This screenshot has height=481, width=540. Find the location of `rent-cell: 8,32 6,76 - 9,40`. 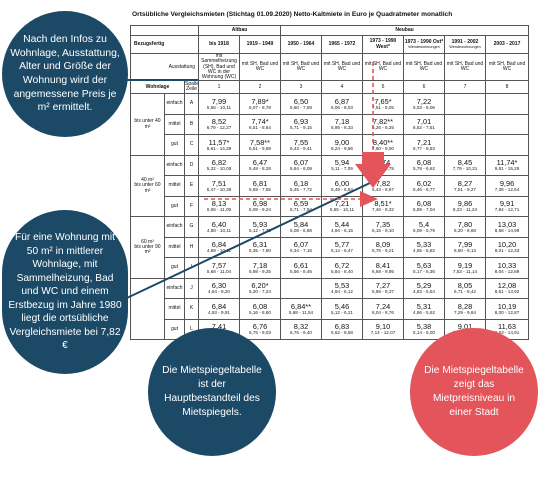

rent-cell: 8,32 6,76 - 9,40 is located at coordinates (301, 329).